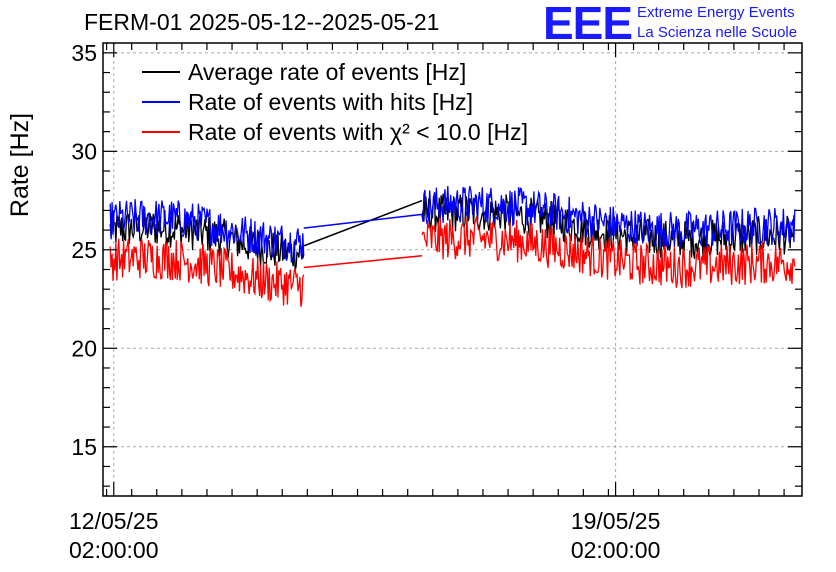  Describe the element at coordinates (84, 151) in the screenshot. I see `y-tick-label: 30` at that location.